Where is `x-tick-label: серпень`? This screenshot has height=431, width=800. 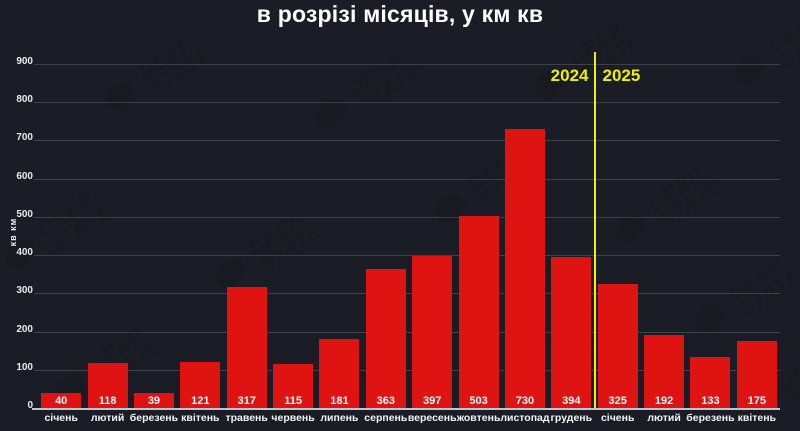
x-tick-label: серпень is located at coordinates (386, 418).